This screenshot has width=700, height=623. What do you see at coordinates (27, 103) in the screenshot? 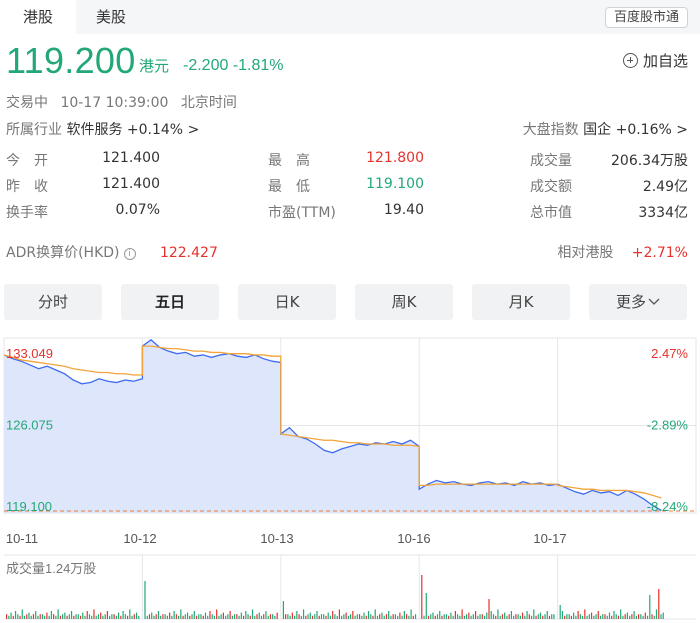
I see `status-text: 交易中` at bounding box center [27, 103].